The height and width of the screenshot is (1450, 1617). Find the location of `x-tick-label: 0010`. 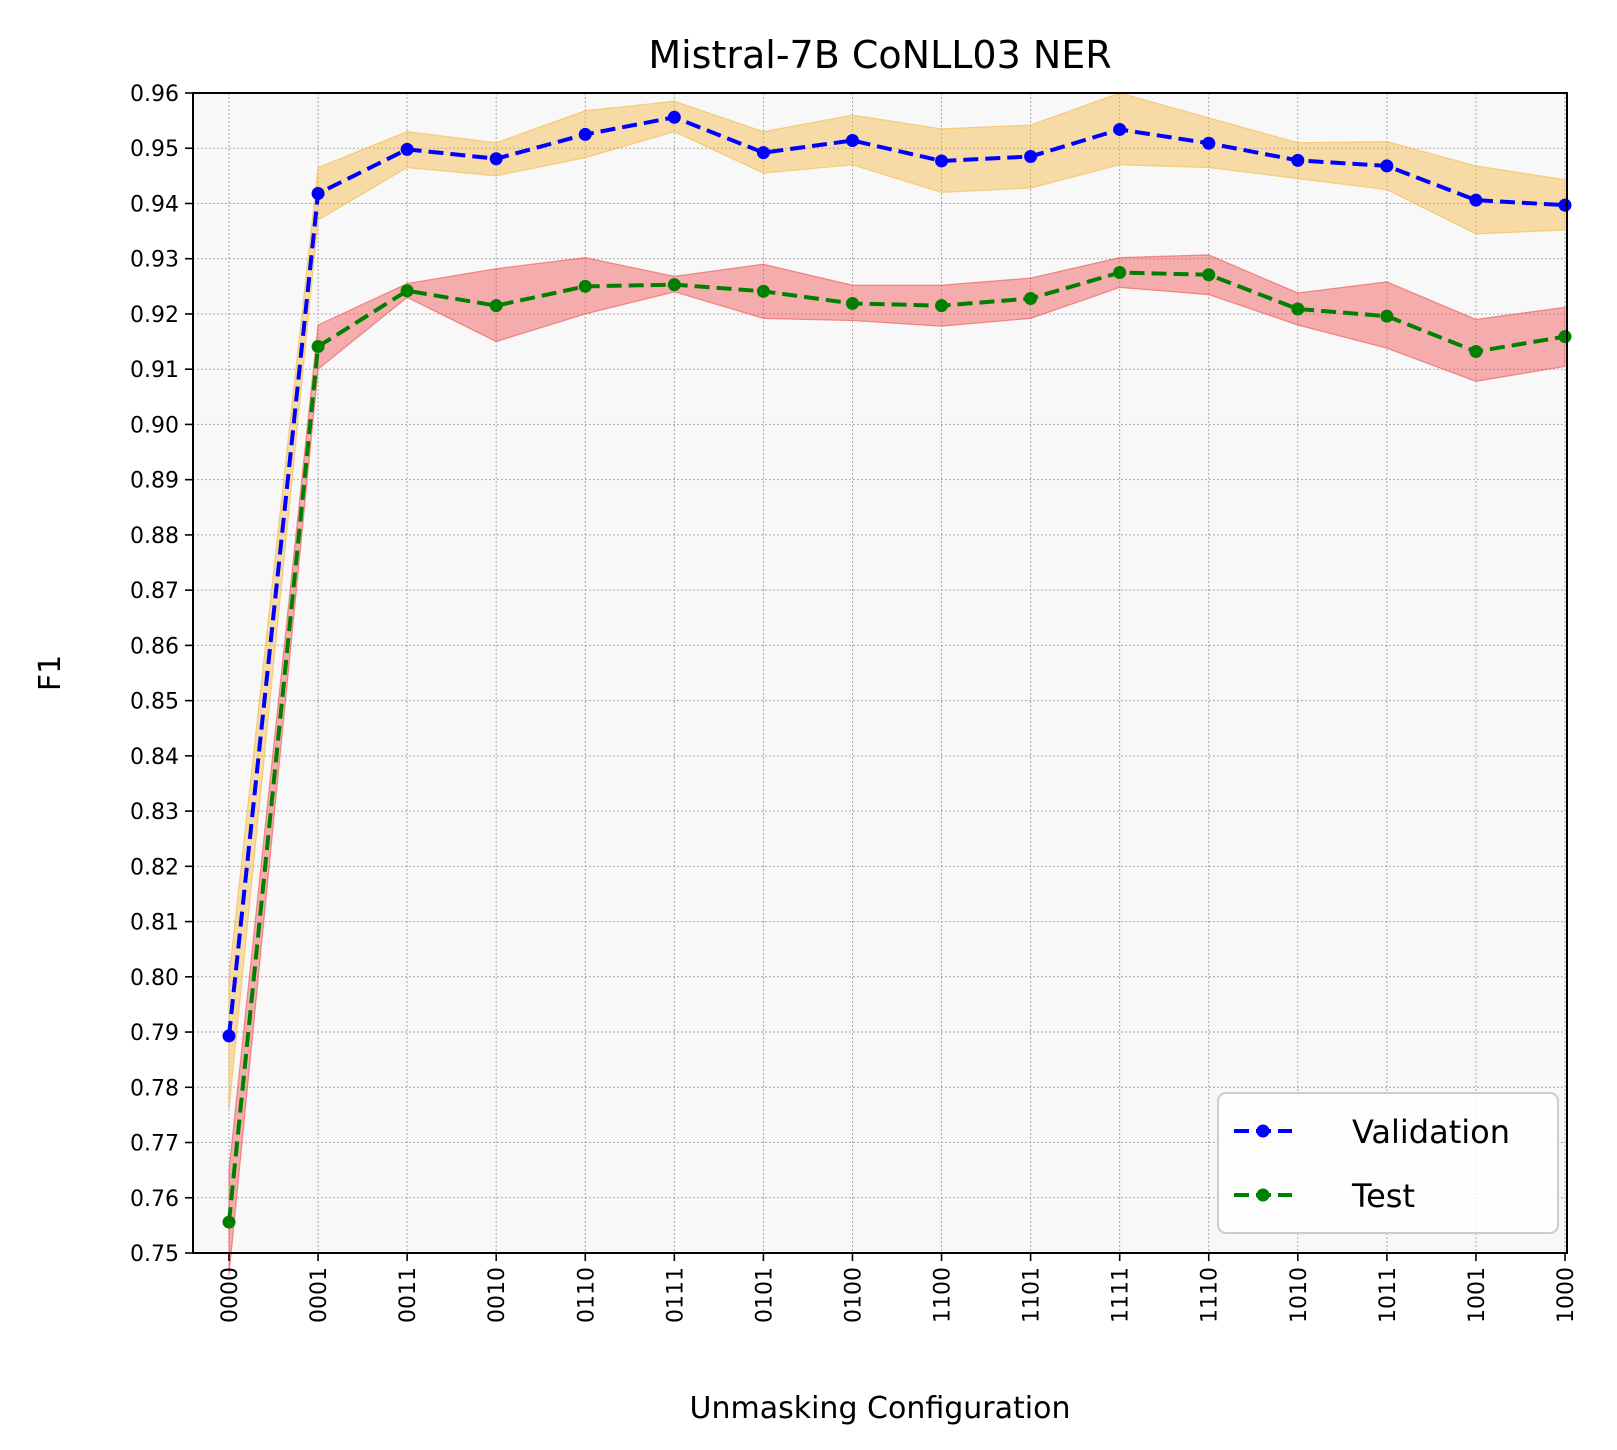

x-tick-label: 0010 is located at coordinates (497, 1295).